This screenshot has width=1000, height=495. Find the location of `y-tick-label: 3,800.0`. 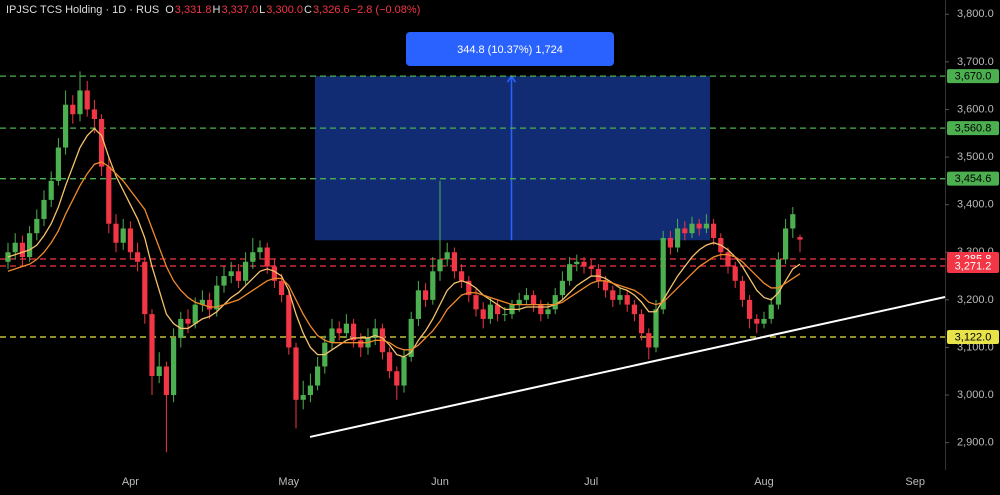

y-tick-label: 3,800.0 is located at coordinates (975, 14).